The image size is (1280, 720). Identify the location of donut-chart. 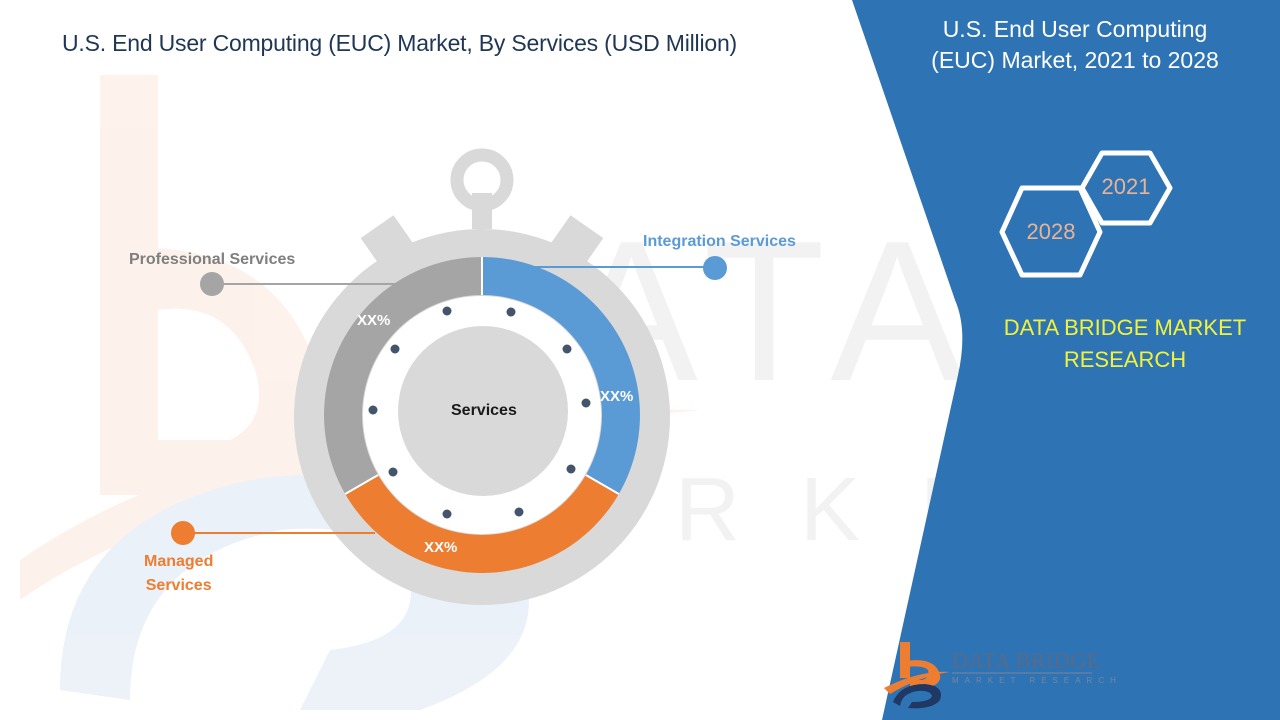
(482, 415).